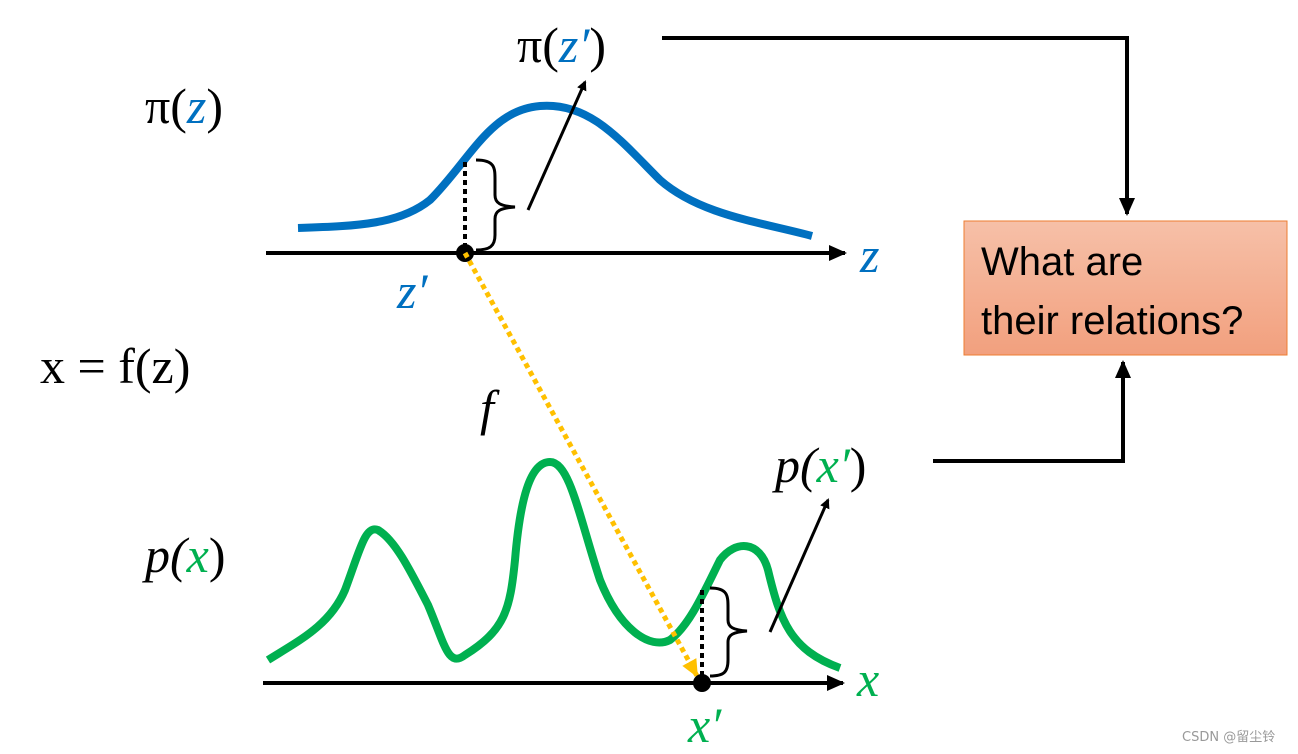 Image resolution: width=1298 pixels, height=754 pixels. I want to click on data-curve, so click(553, 564).